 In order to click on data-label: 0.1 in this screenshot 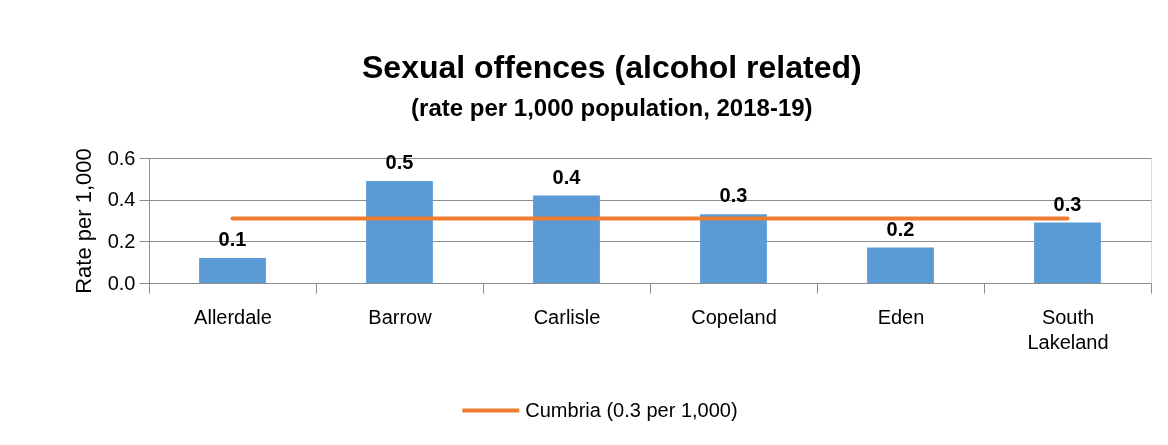, I will do `click(232, 239)`.